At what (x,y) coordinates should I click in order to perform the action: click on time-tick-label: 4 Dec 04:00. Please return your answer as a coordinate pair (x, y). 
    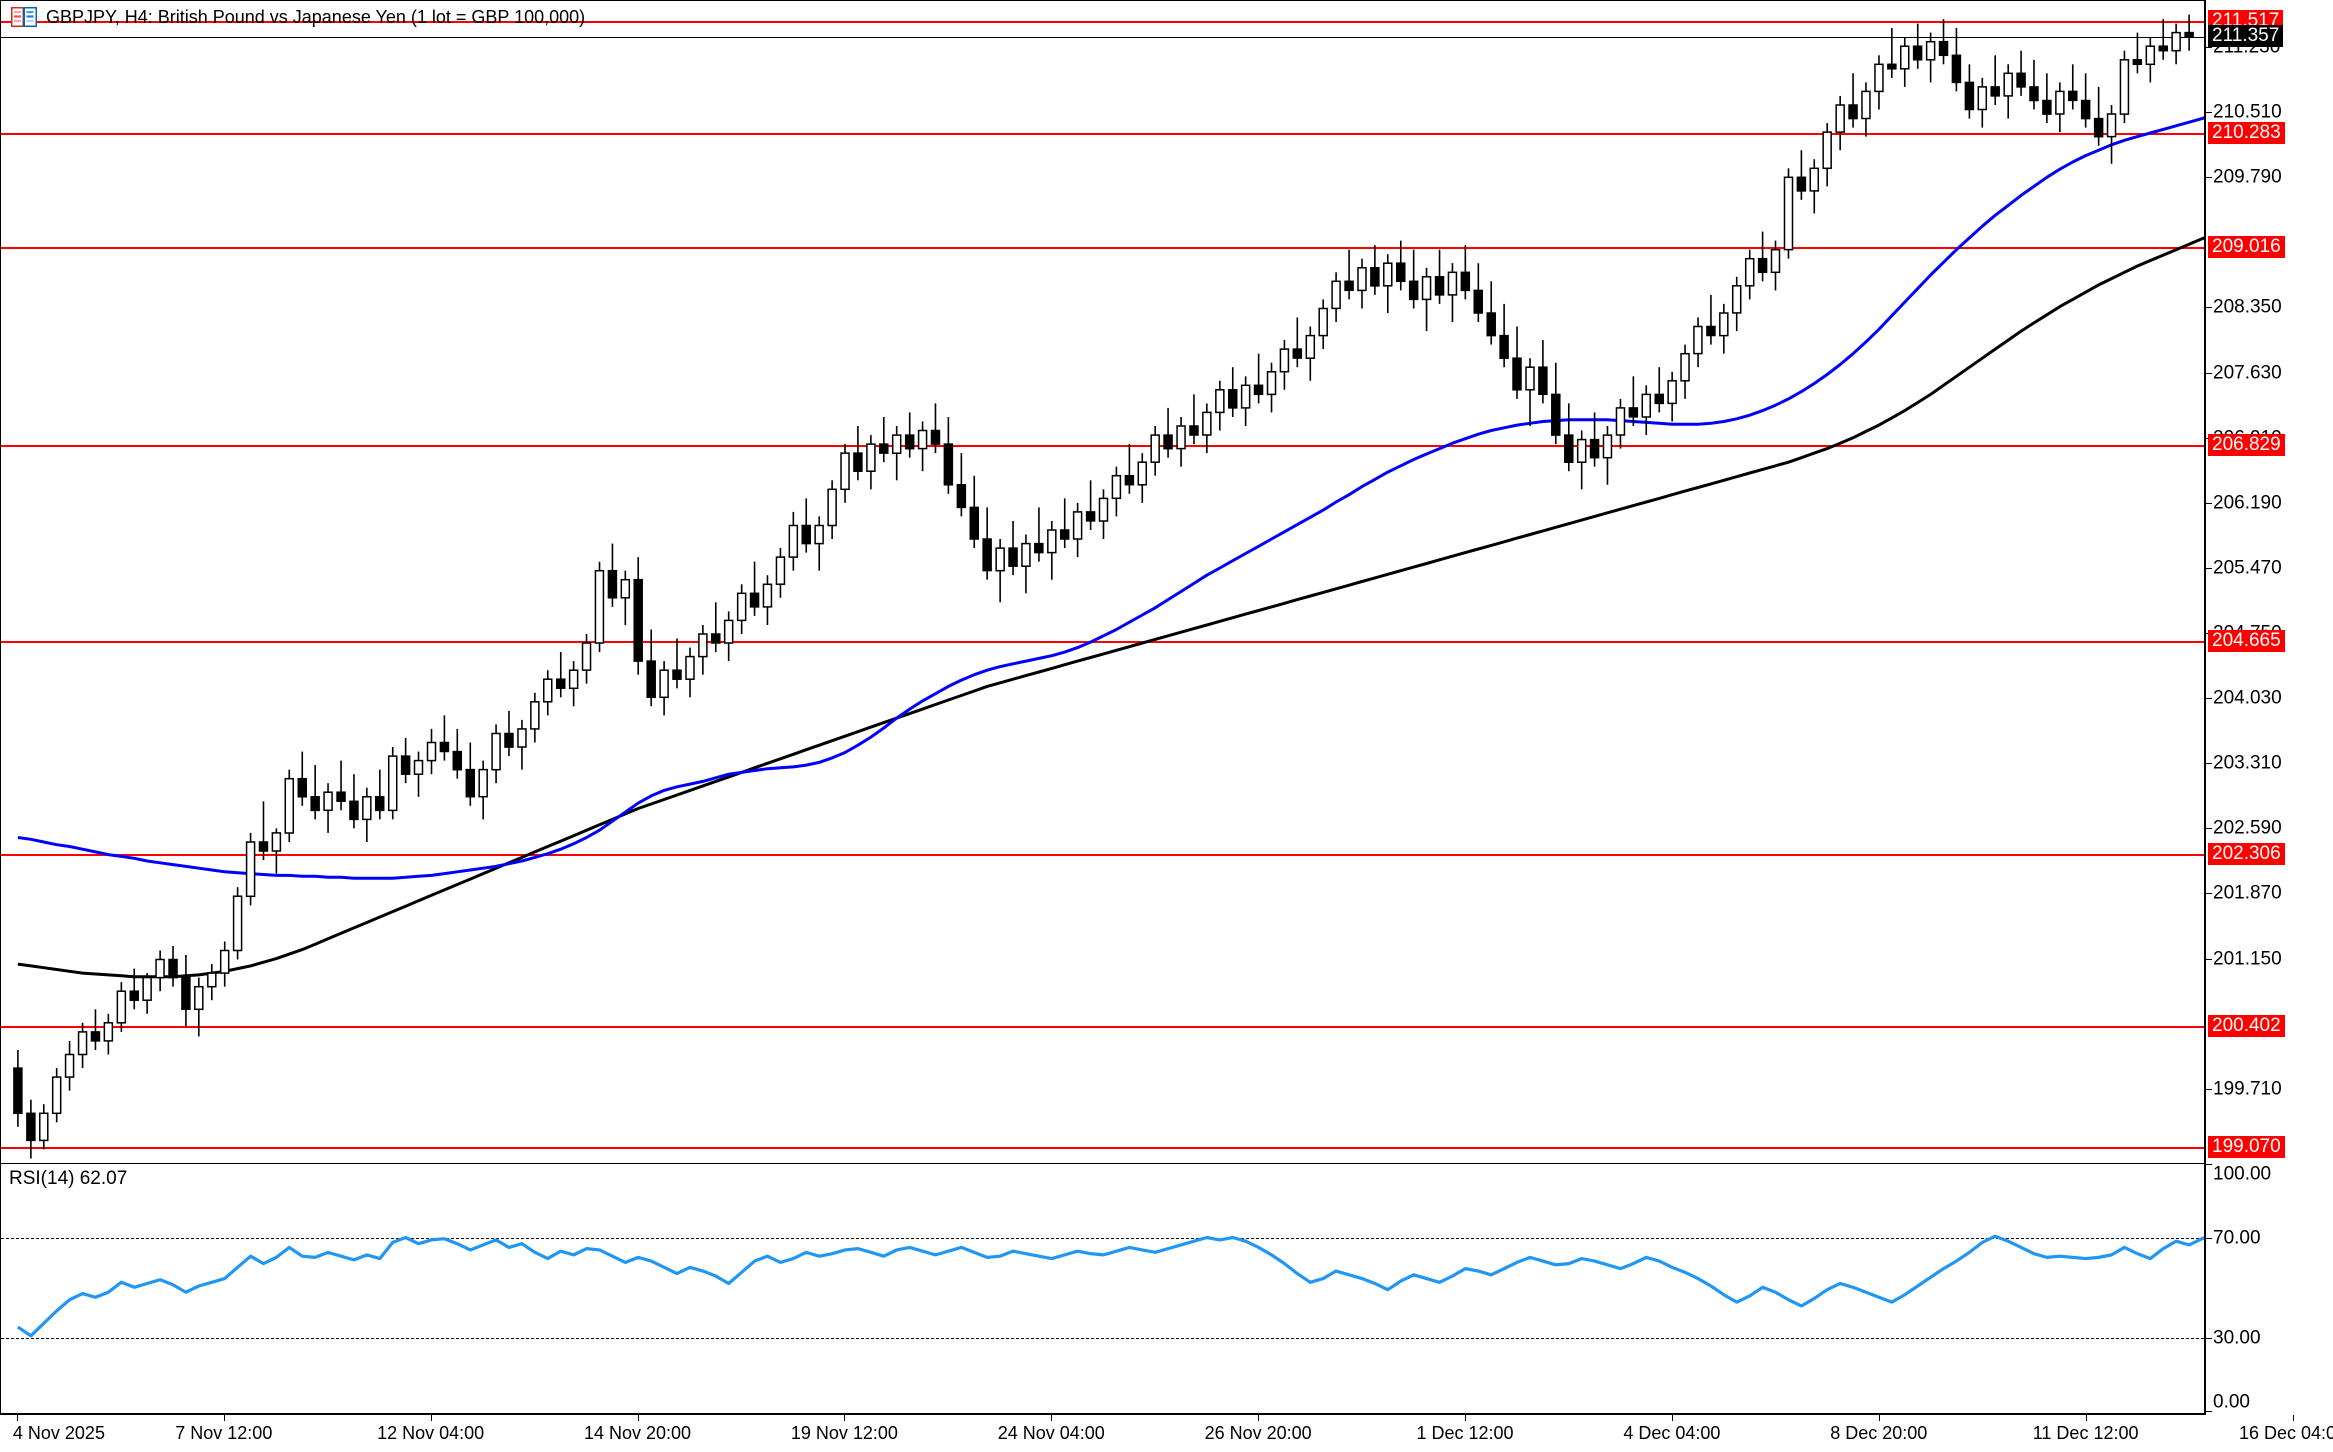
    Looking at the image, I should click on (1672, 1433).